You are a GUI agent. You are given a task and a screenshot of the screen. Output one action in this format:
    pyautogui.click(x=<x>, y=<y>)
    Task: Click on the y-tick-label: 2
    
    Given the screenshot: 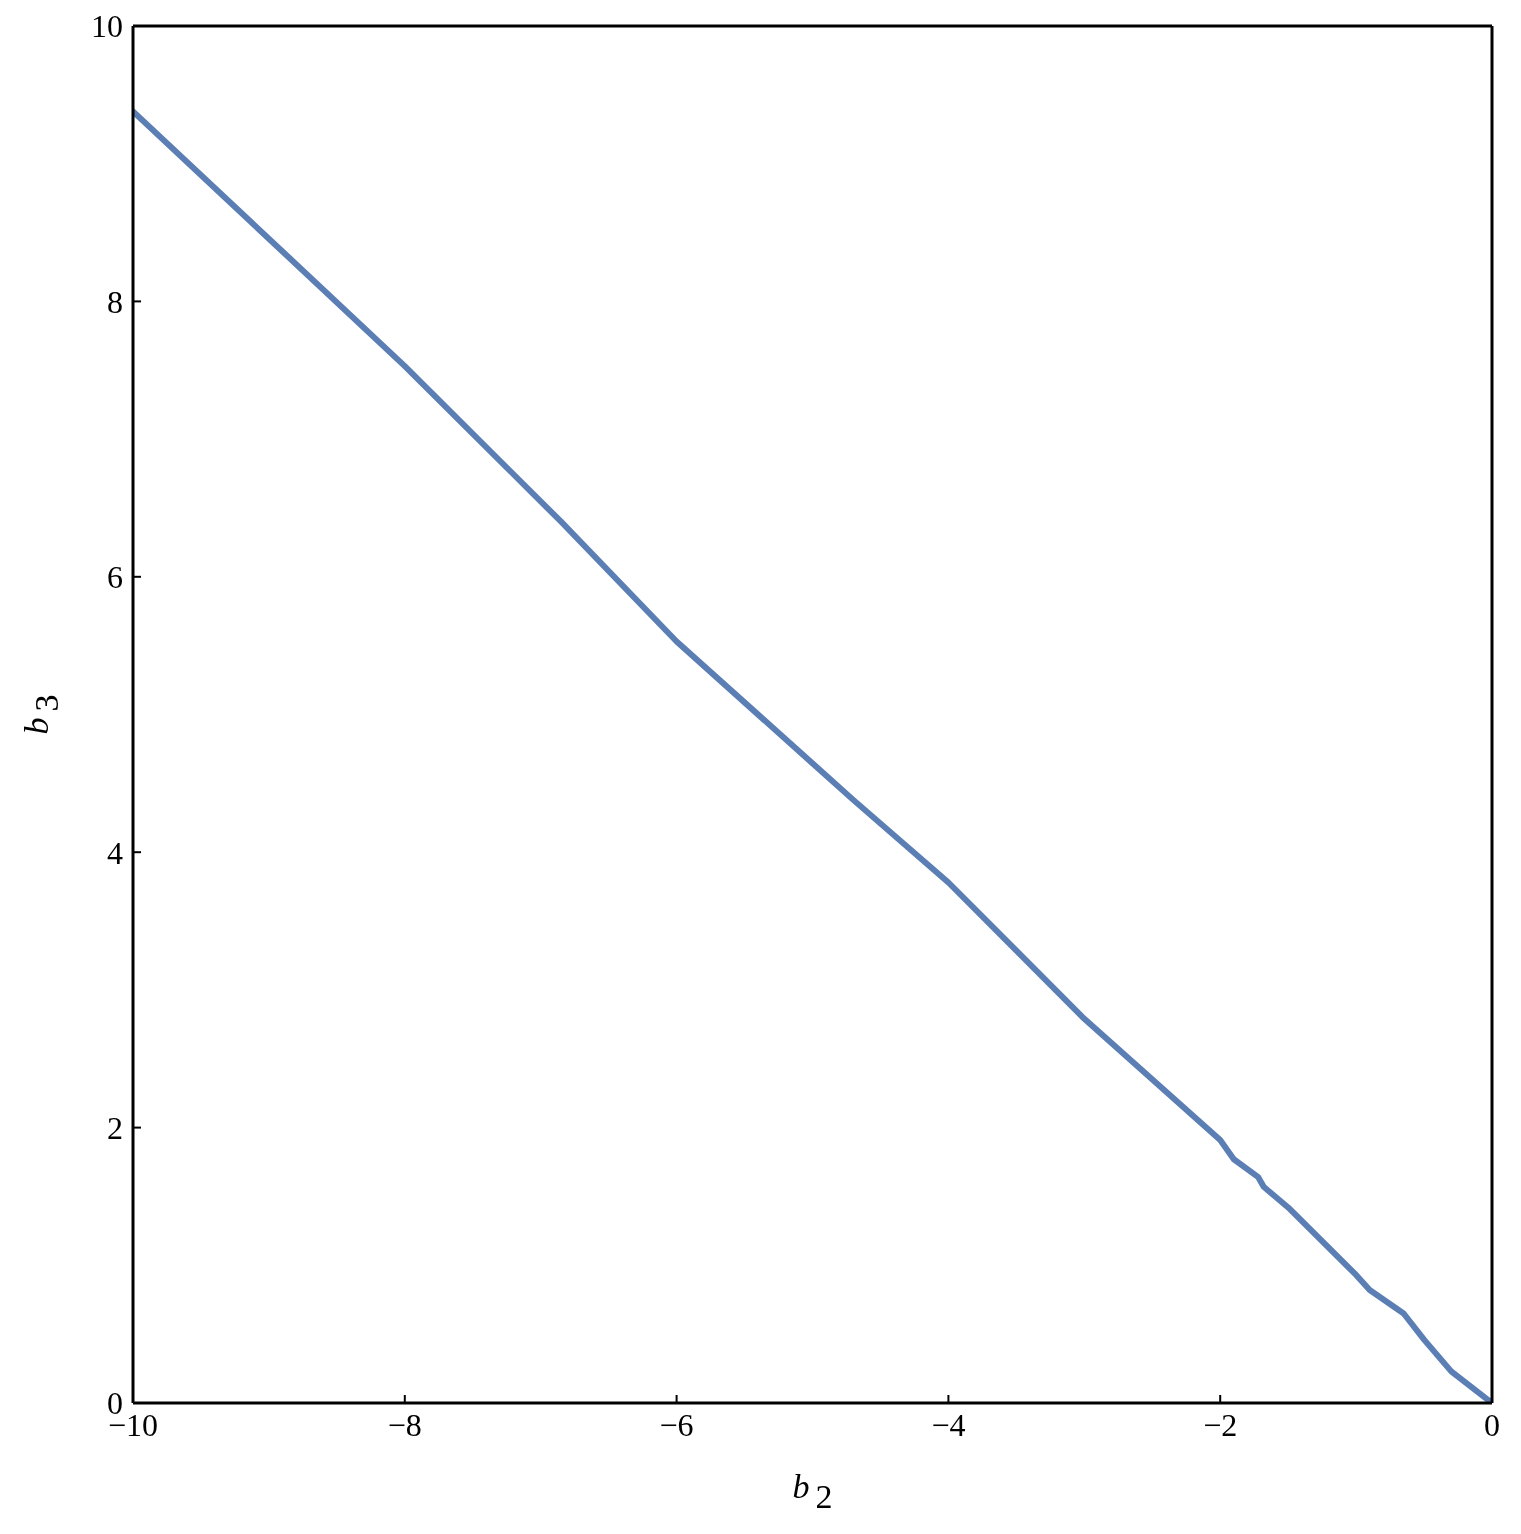 What is the action you would take?
    pyautogui.click(x=115, y=1127)
    